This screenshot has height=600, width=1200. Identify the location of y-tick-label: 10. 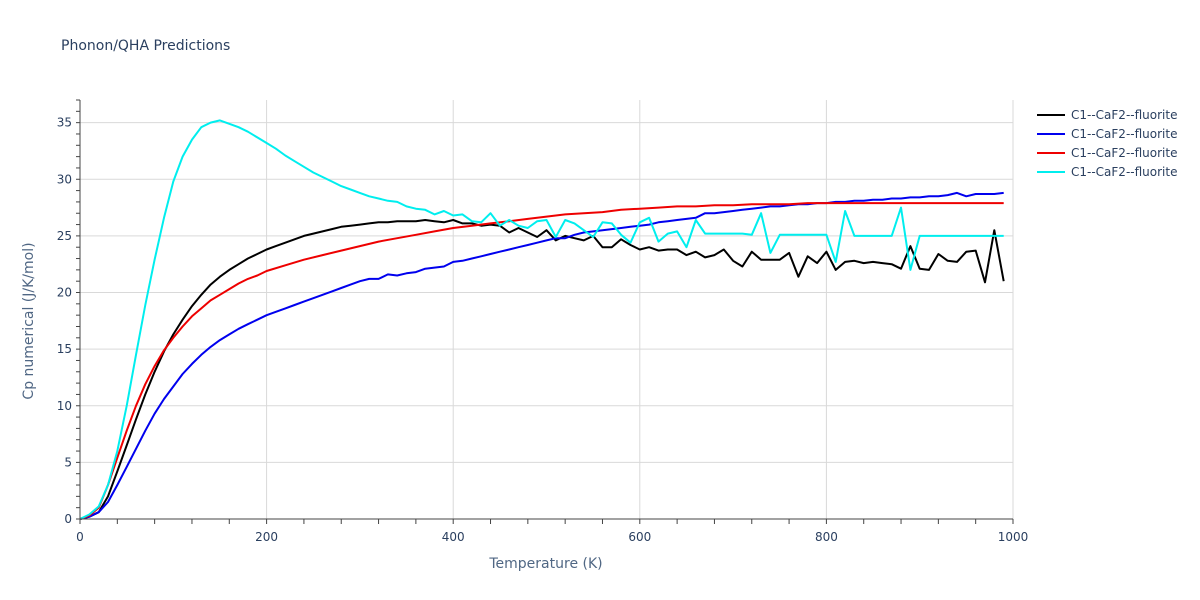
(64, 406).